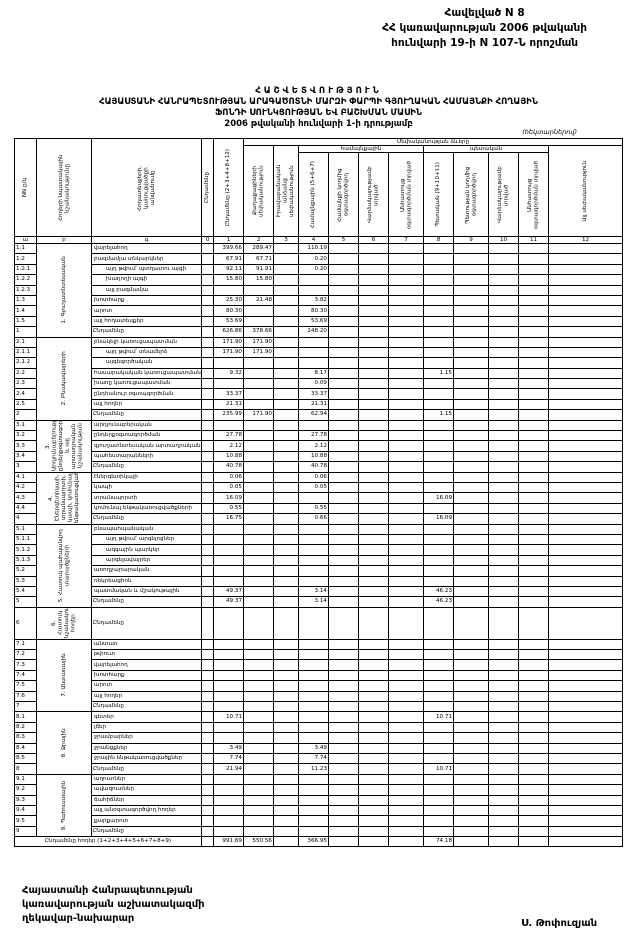 Image resolution: width=637 pixels, height=944 pixels. I want to click on row-number: 1, so click(25, 332).